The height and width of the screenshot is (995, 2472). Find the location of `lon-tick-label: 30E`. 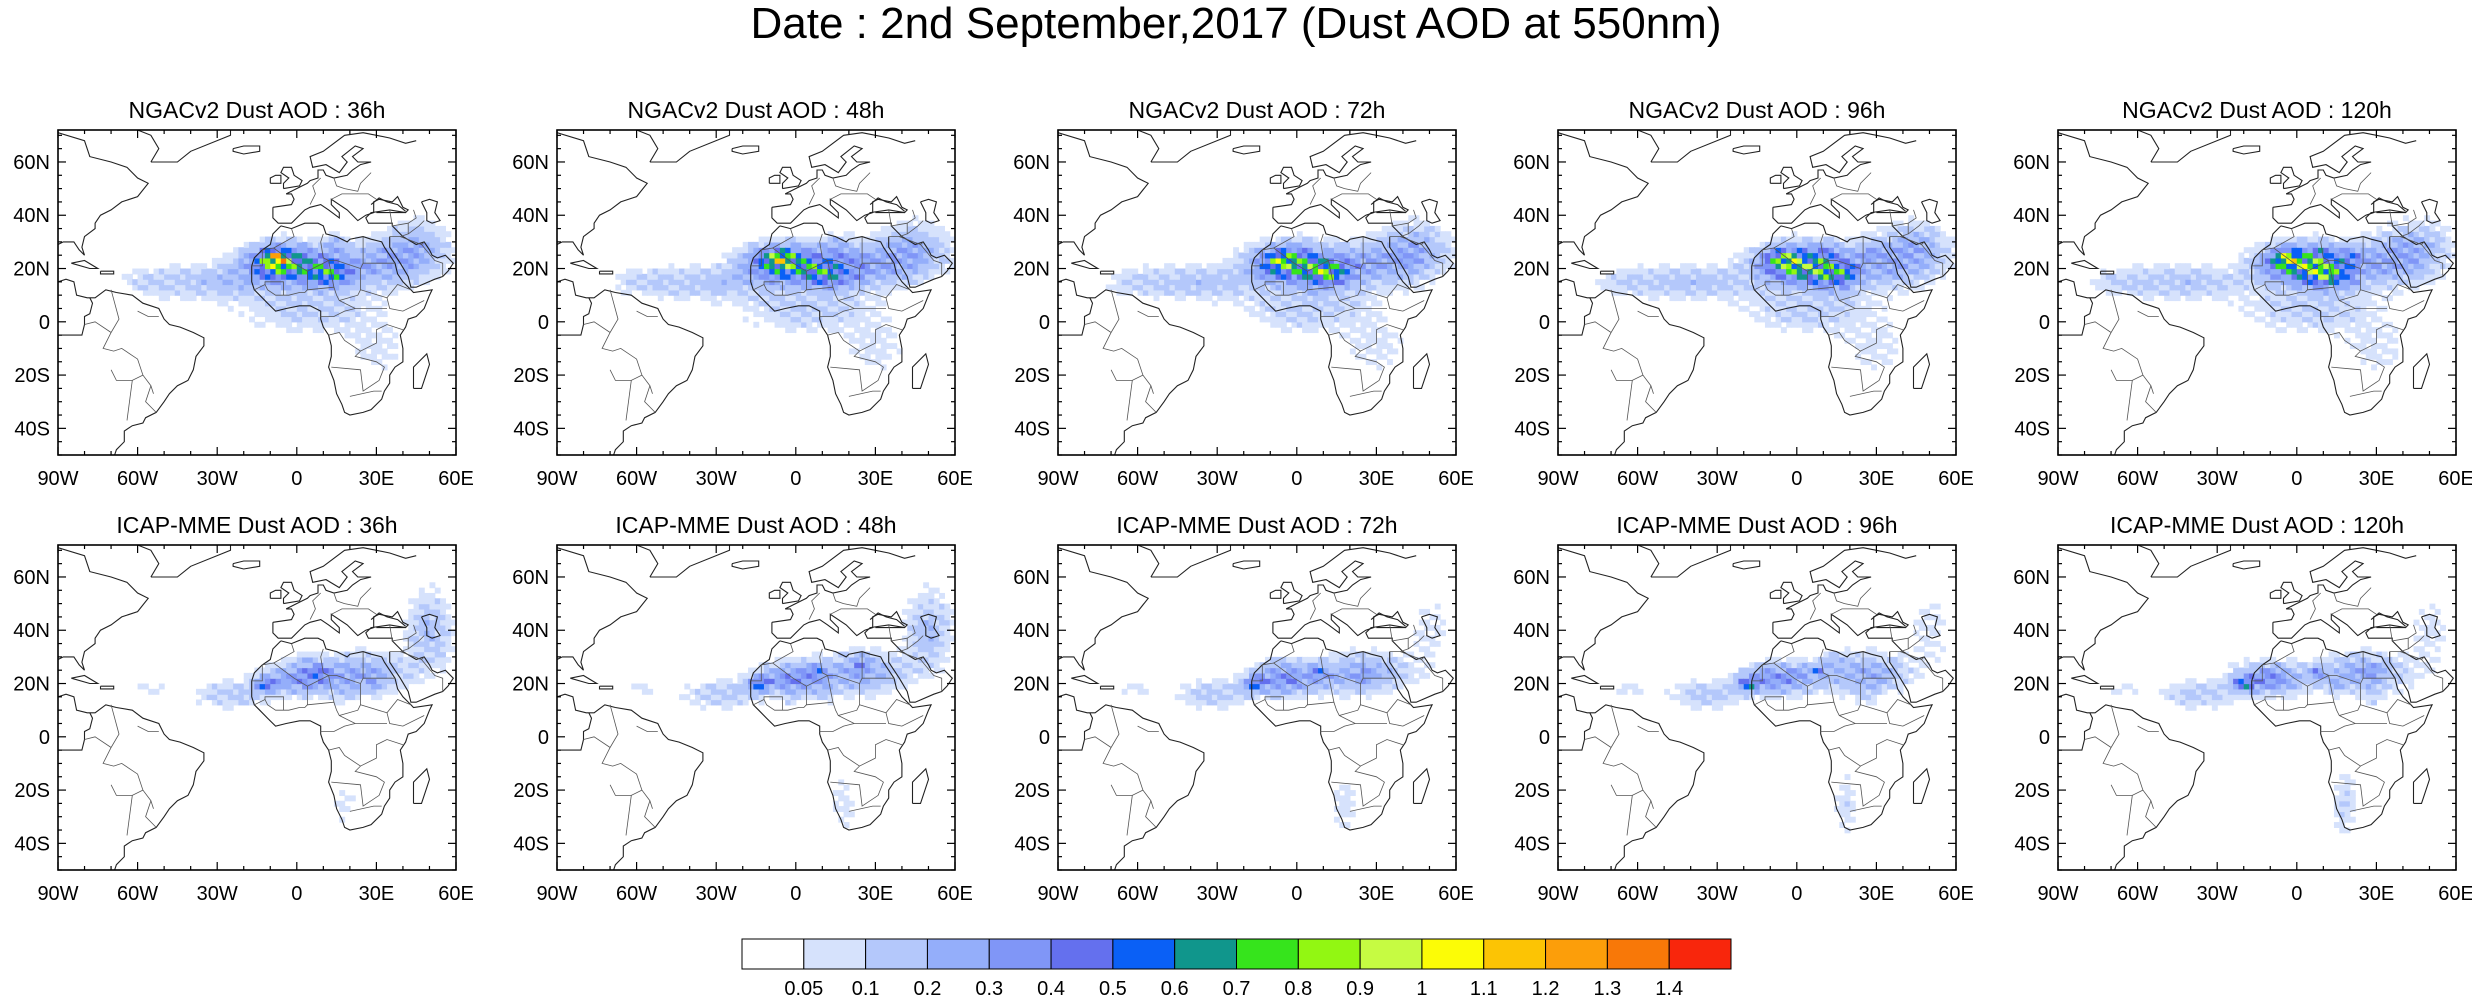

lon-tick-label: 30E is located at coordinates (2377, 479).